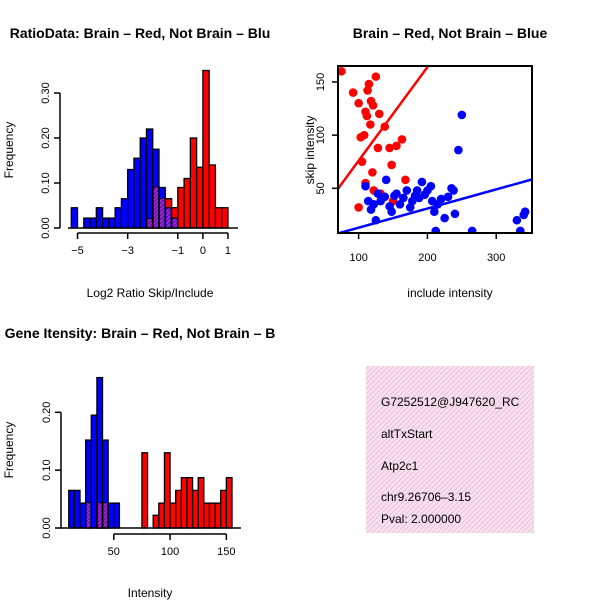  What do you see at coordinates (450, 33) in the screenshot?
I see `scatter-title: Brain – Red, Not Brain – Blue` at bounding box center [450, 33].